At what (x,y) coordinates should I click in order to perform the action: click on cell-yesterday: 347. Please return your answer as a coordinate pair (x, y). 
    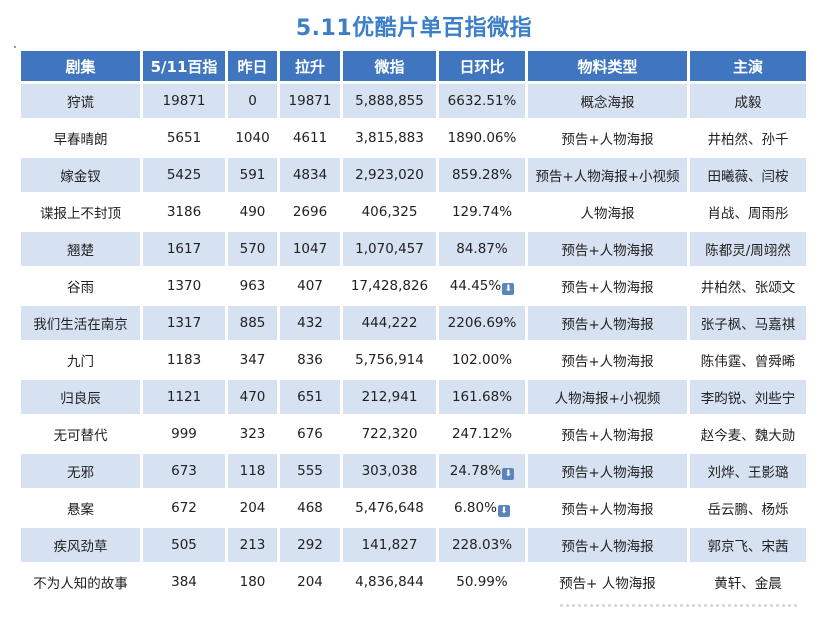
    Looking at the image, I should click on (252, 360).